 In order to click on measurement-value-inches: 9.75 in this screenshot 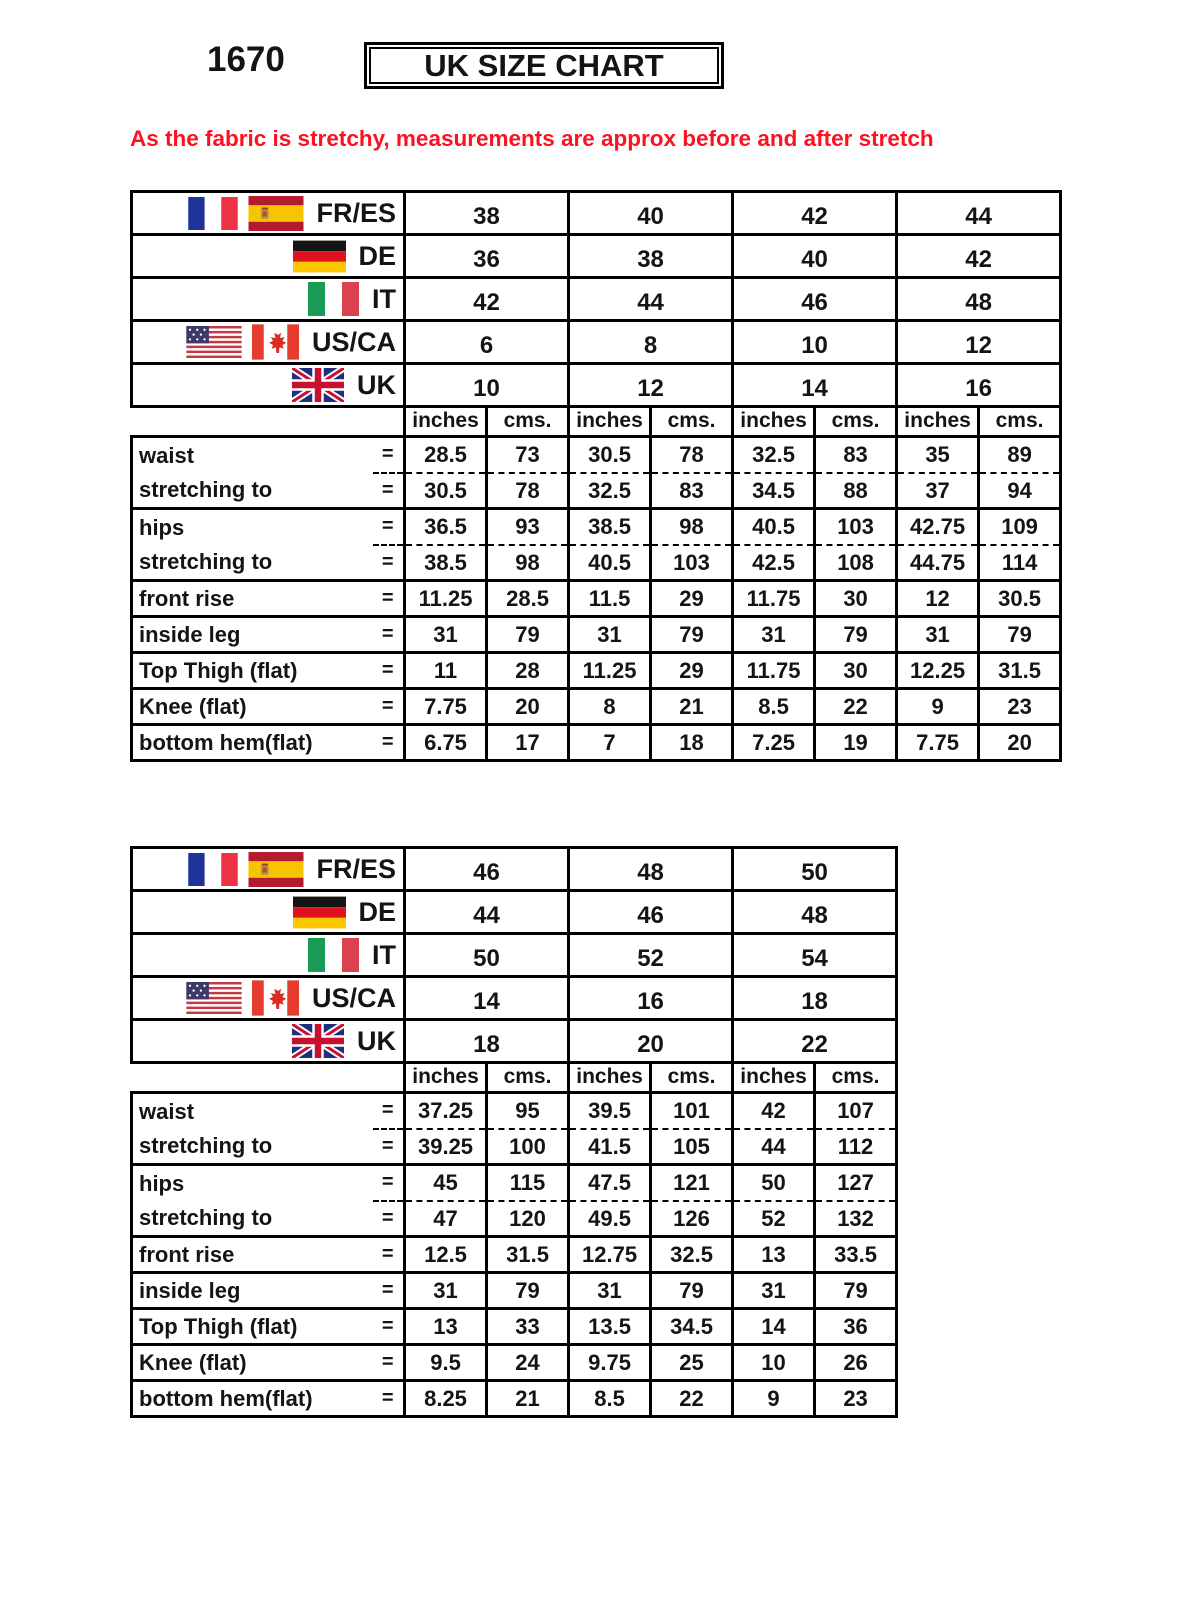, I will do `click(610, 1362)`.